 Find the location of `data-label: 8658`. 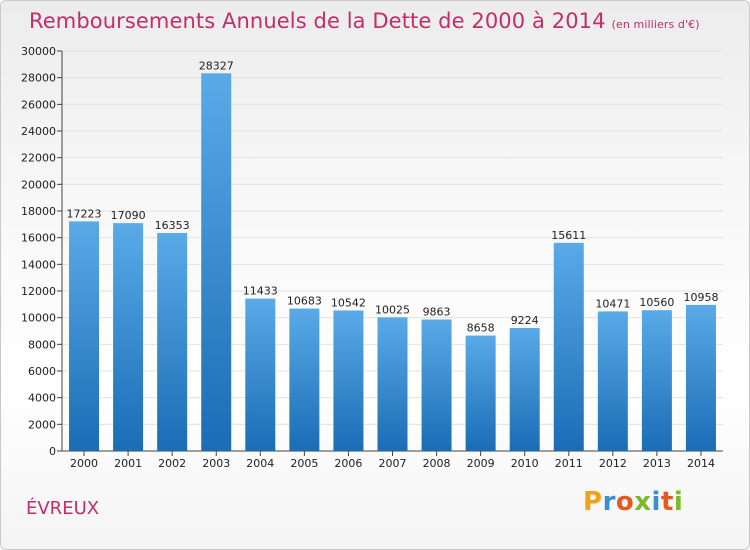

data-label: 8658 is located at coordinates (481, 328).